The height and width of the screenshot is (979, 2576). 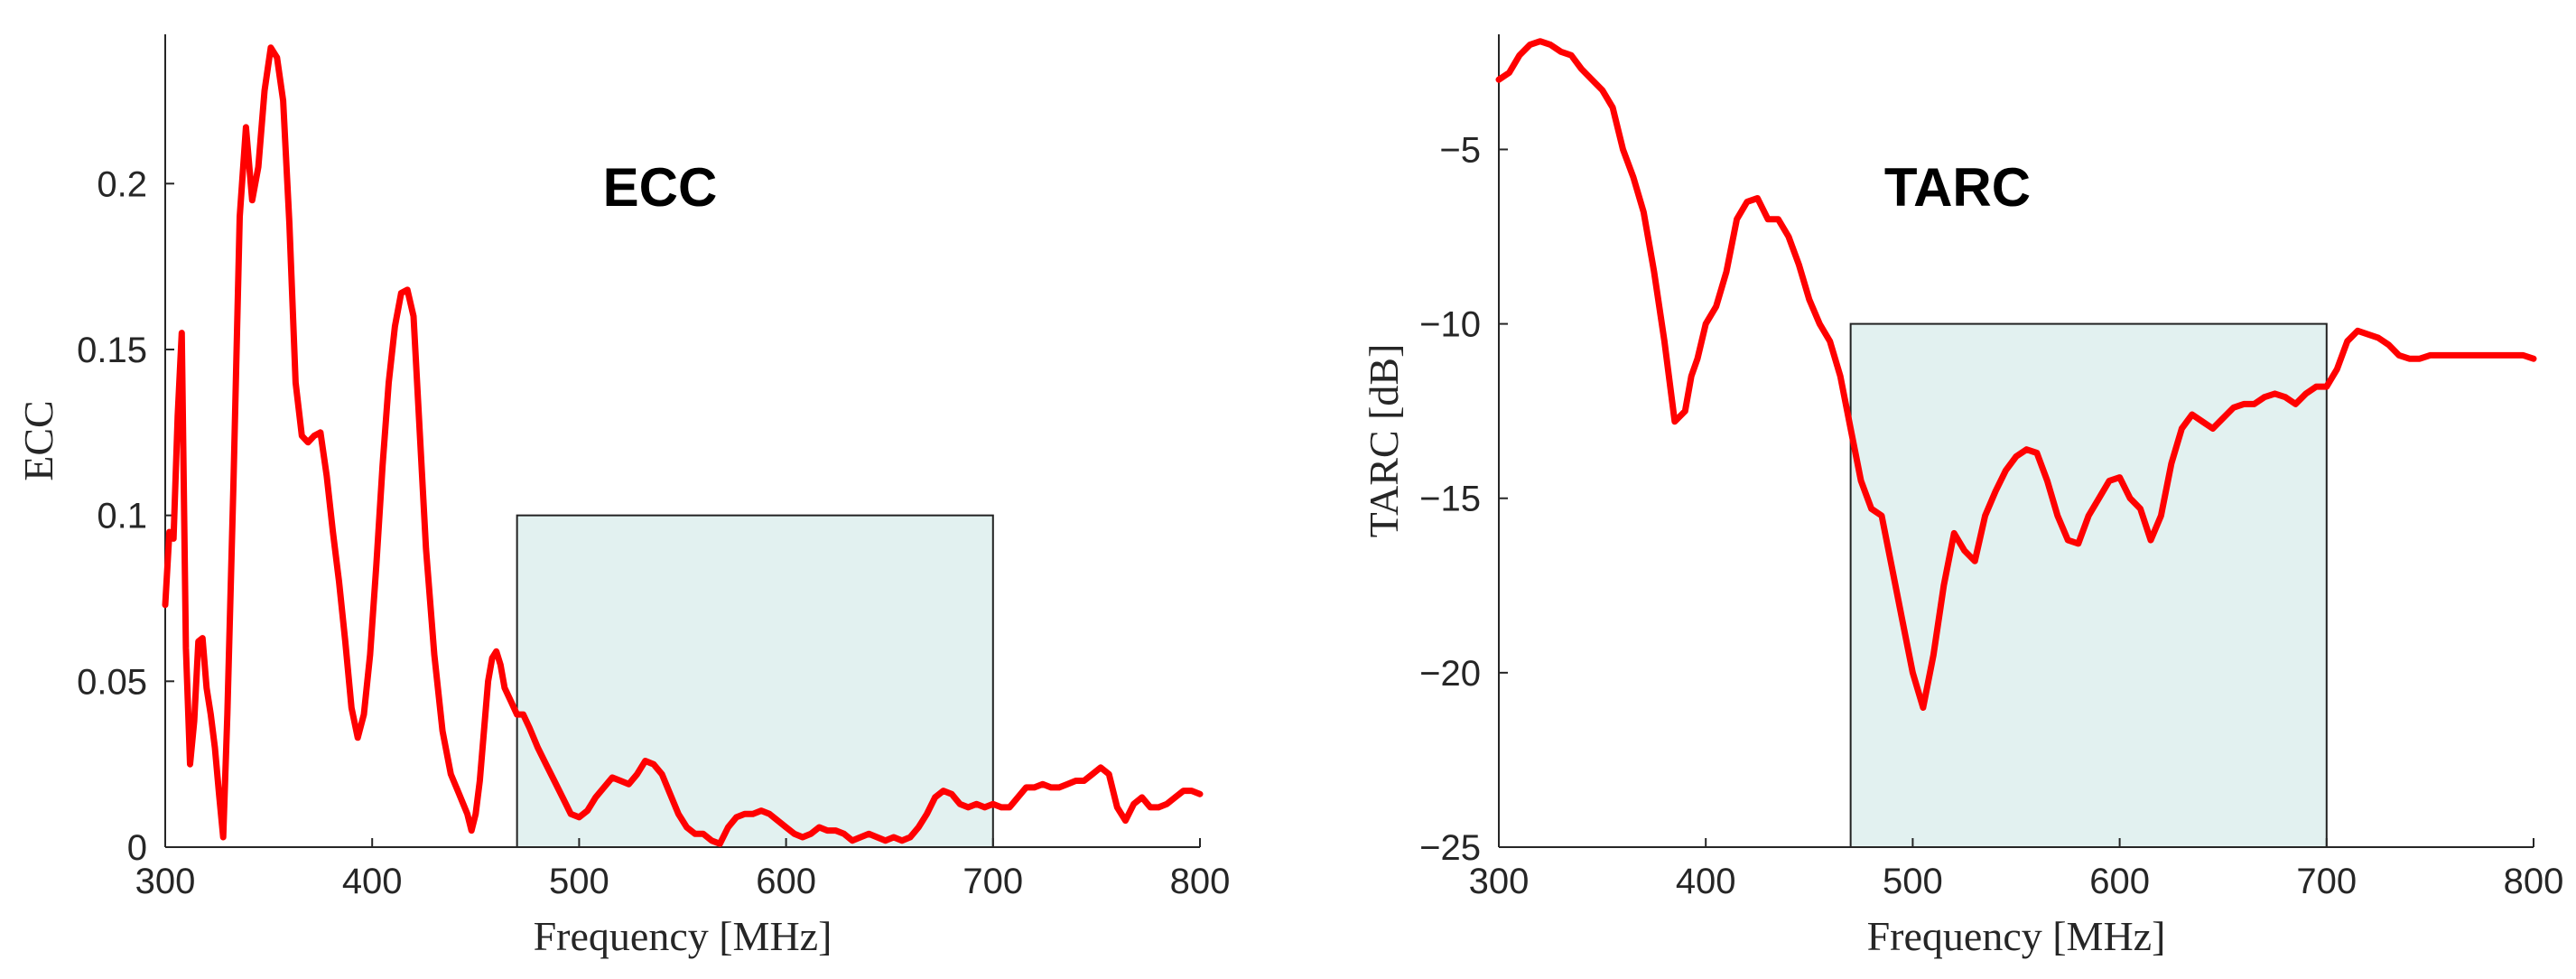 I want to click on tarc-y-tick-label: −5, so click(x=1460, y=150).